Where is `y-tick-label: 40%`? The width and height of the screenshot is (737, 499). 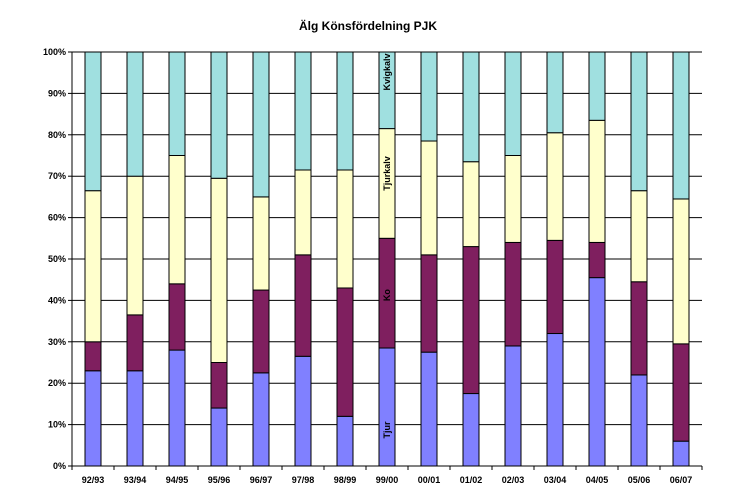
y-tick-label: 40% is located at coordinates (57, 300).